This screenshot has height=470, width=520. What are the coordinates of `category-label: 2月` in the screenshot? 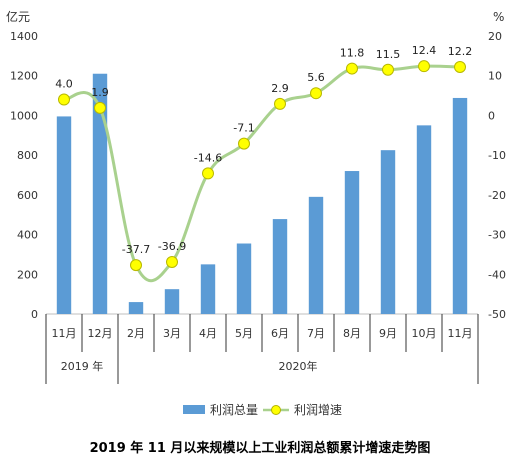 It's located at (136, 333).